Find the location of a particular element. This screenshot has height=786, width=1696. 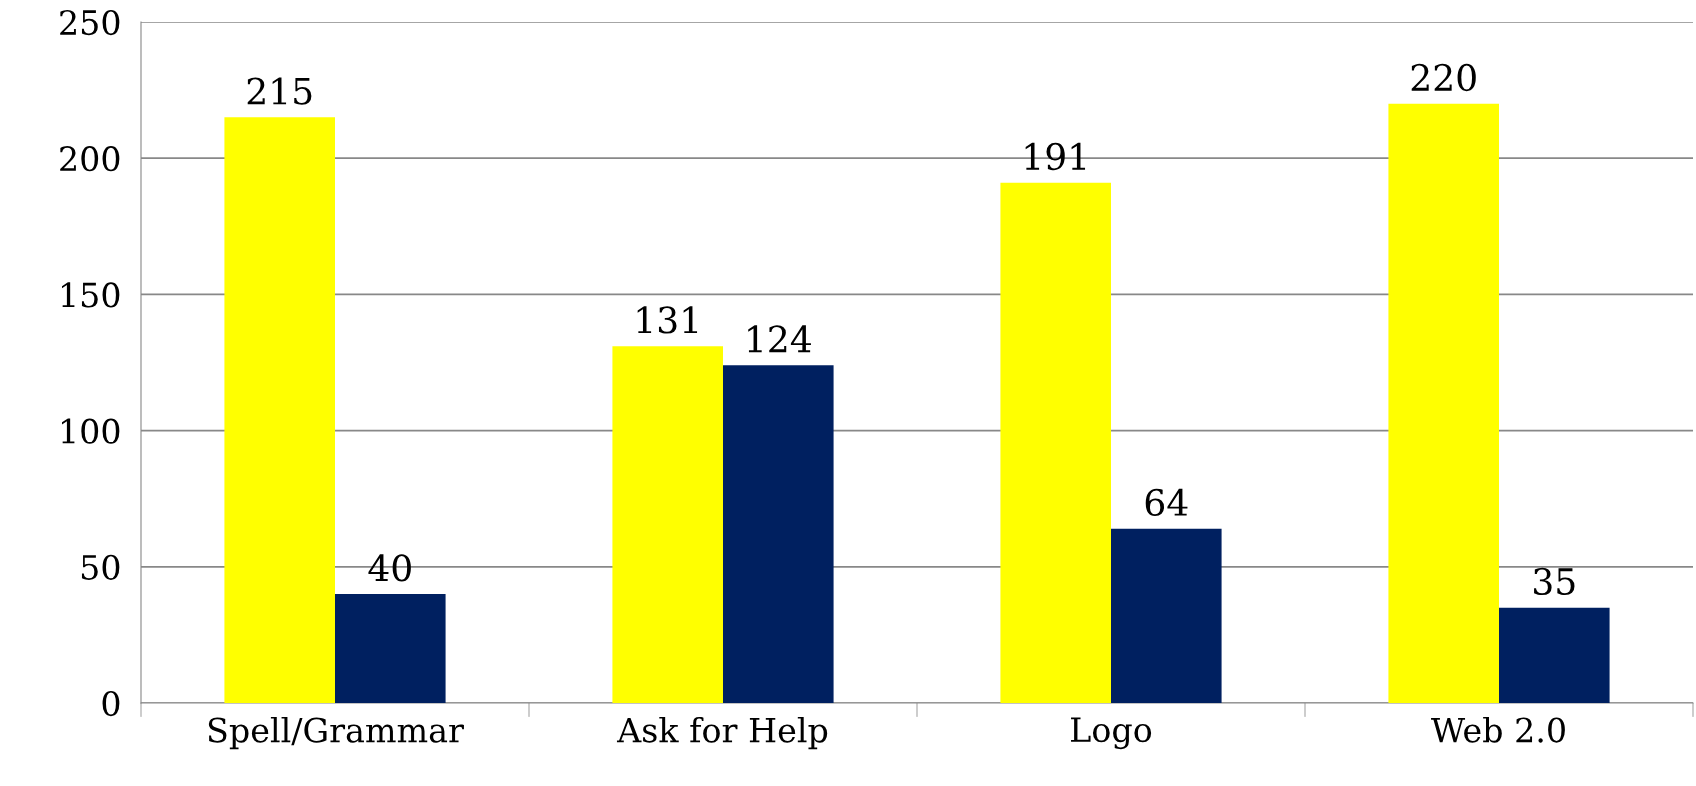

y-tick-label: 150 is located at coordinates (91, 295).